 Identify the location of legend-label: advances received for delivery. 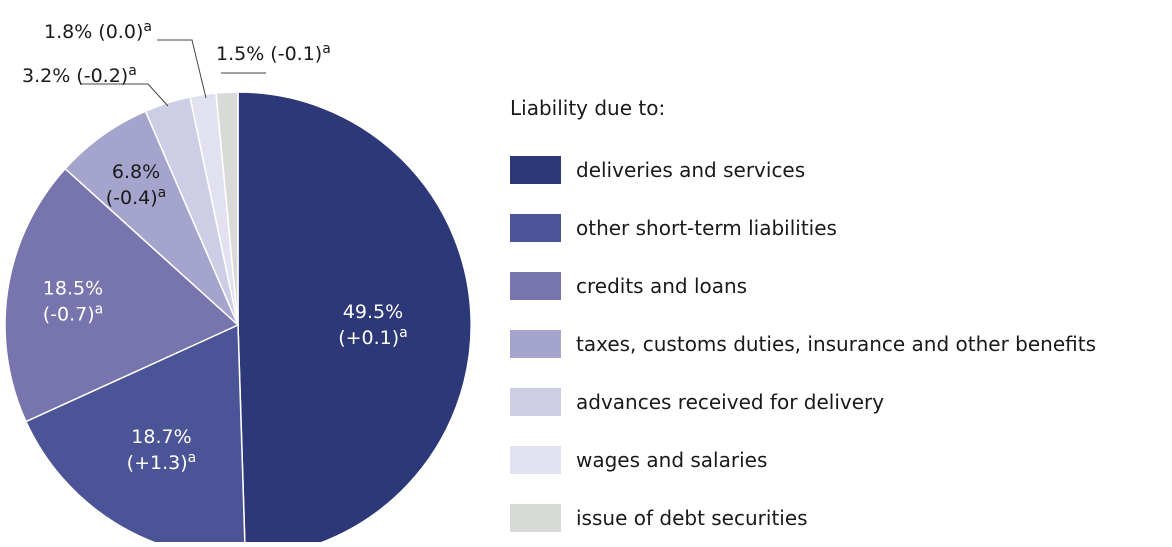
(730, 402).